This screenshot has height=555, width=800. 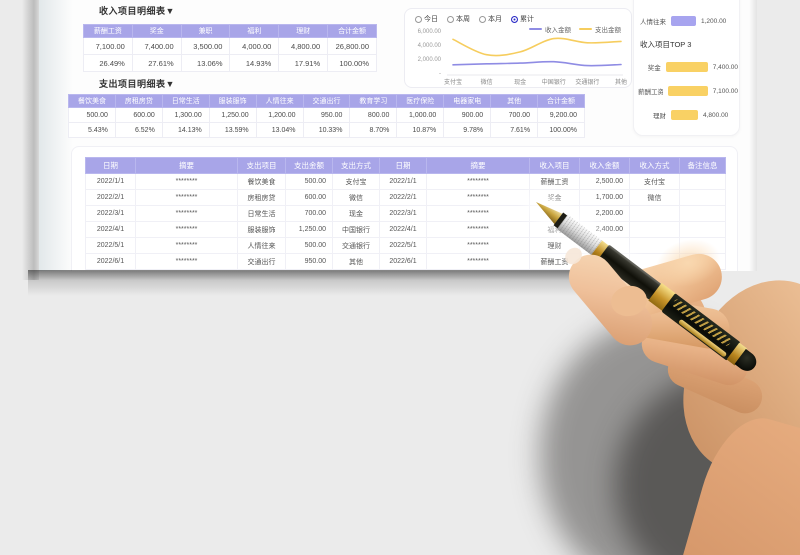 I want to click on cell: 2022/2/1, so click(x=403, y=197).